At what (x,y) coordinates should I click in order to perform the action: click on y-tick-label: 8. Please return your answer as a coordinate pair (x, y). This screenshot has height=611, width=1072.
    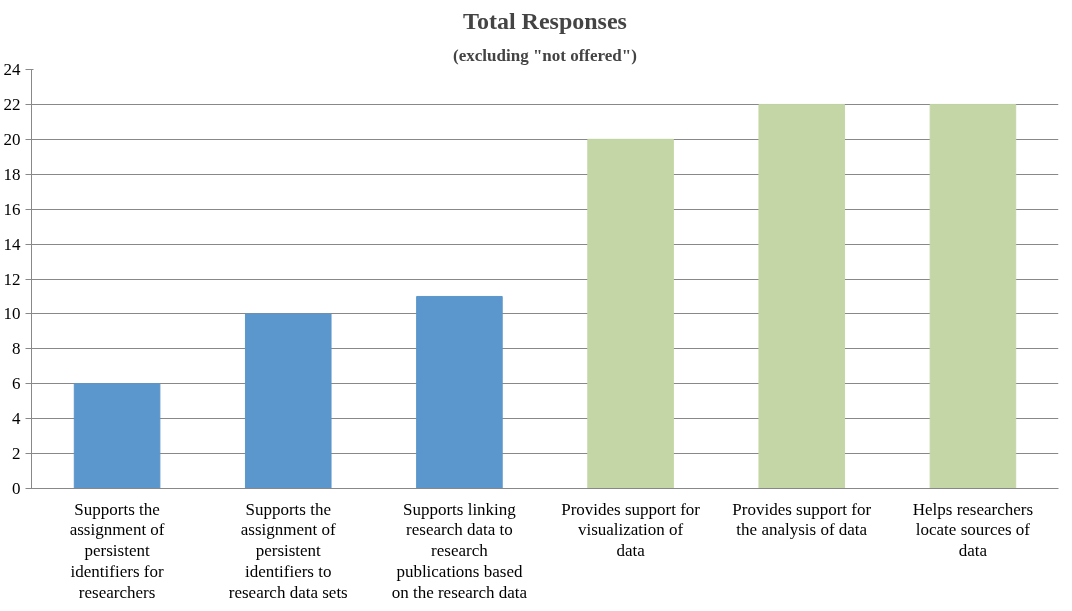
    Looking at the image, I should click on (16, 349).